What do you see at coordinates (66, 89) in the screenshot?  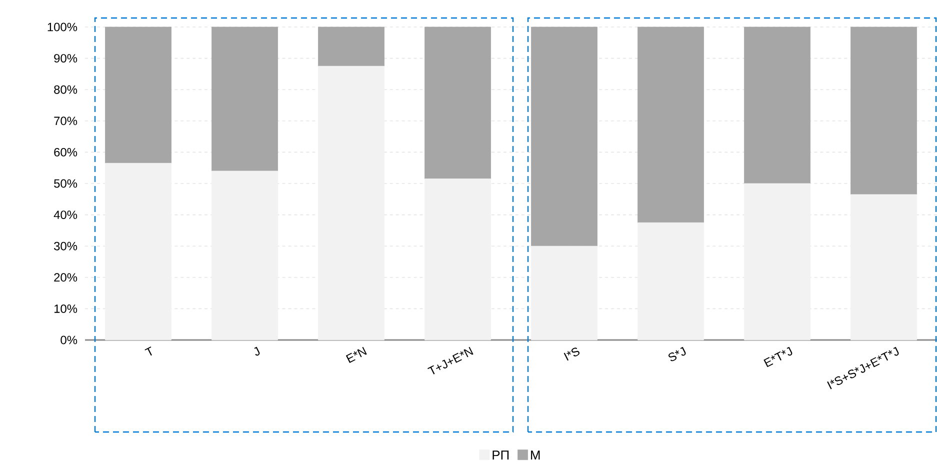 I see `y-tick-label: 80%` at bounding box center [66, 89].